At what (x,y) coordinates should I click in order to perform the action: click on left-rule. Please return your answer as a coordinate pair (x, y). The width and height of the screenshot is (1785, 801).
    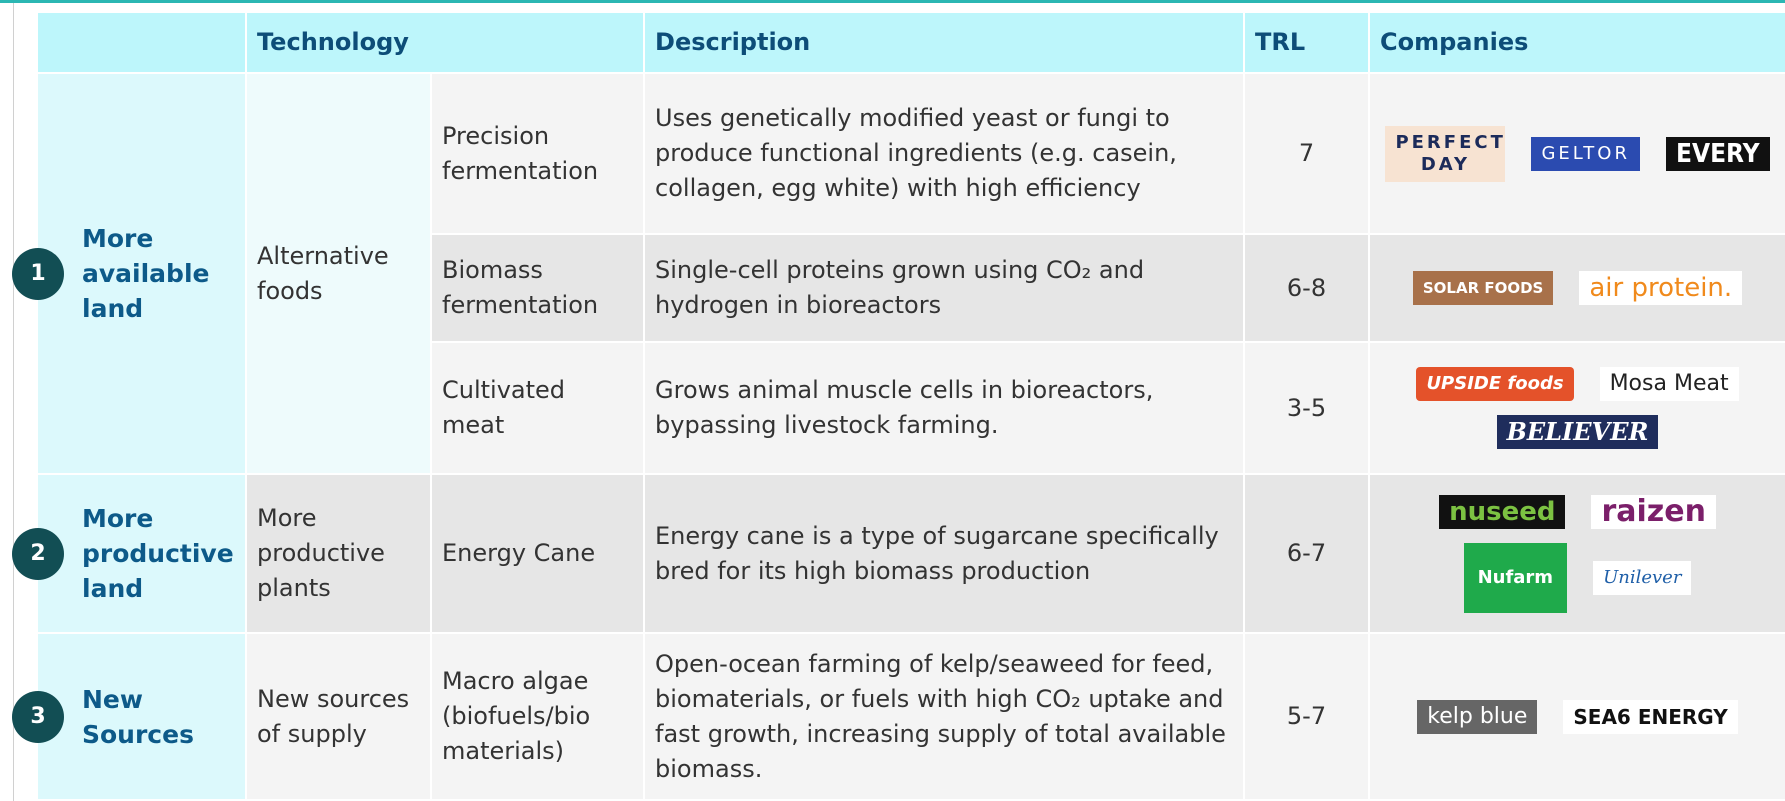
    Looking at the image, I should click on (13, 402).